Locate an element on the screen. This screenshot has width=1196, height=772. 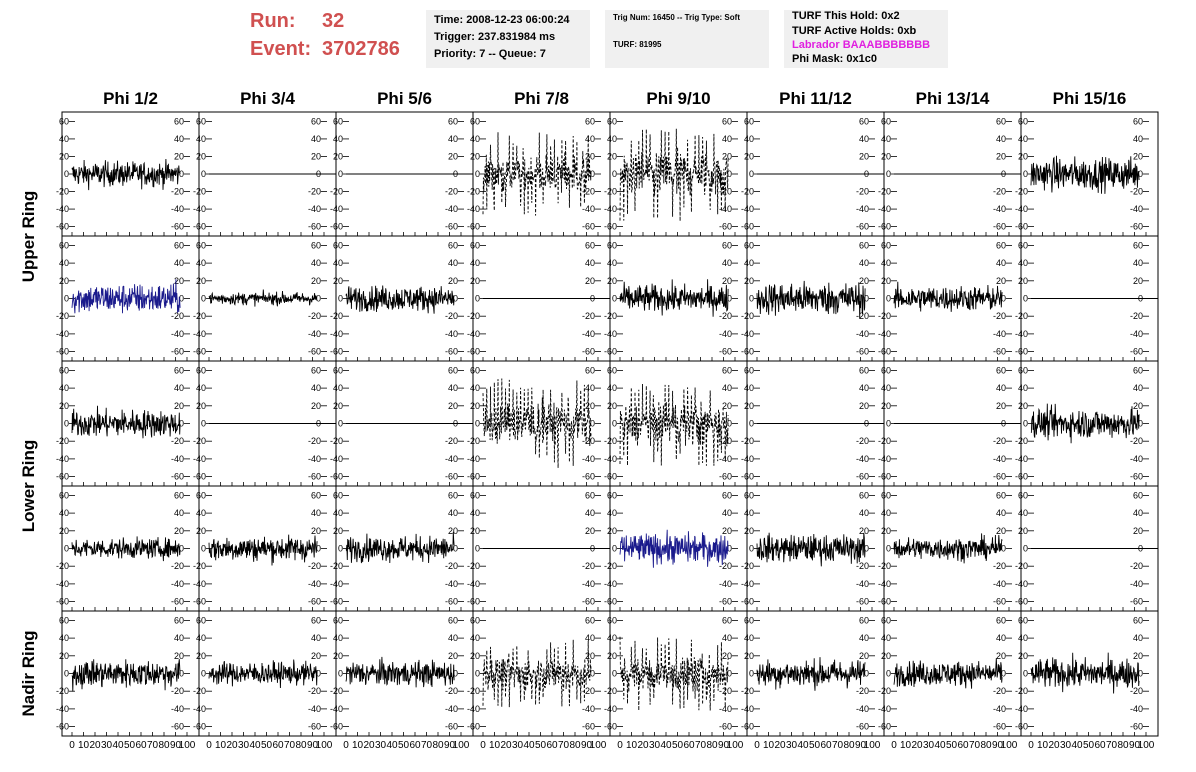
ring-label: Upper Ring is located at coordinates (28, 237).